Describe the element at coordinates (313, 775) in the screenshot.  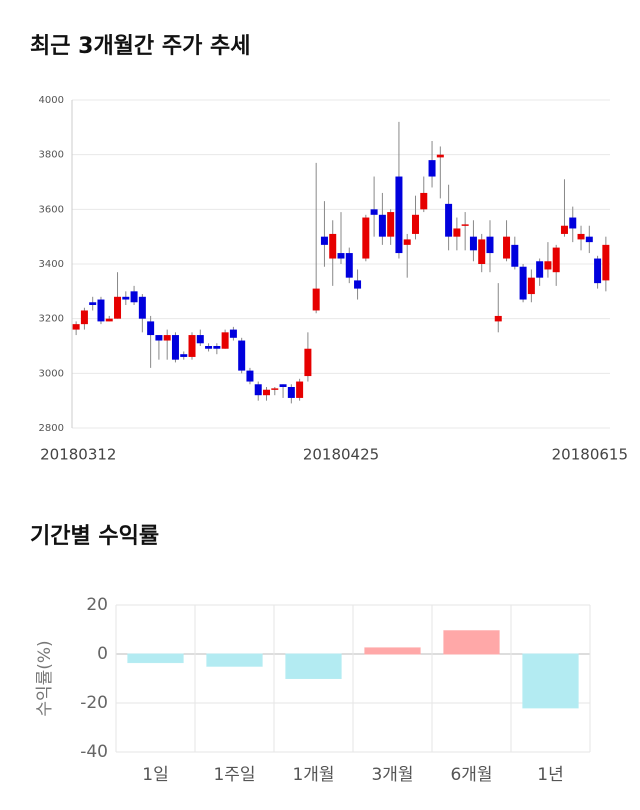
I see `x-tick-label: 1개월` at that location.